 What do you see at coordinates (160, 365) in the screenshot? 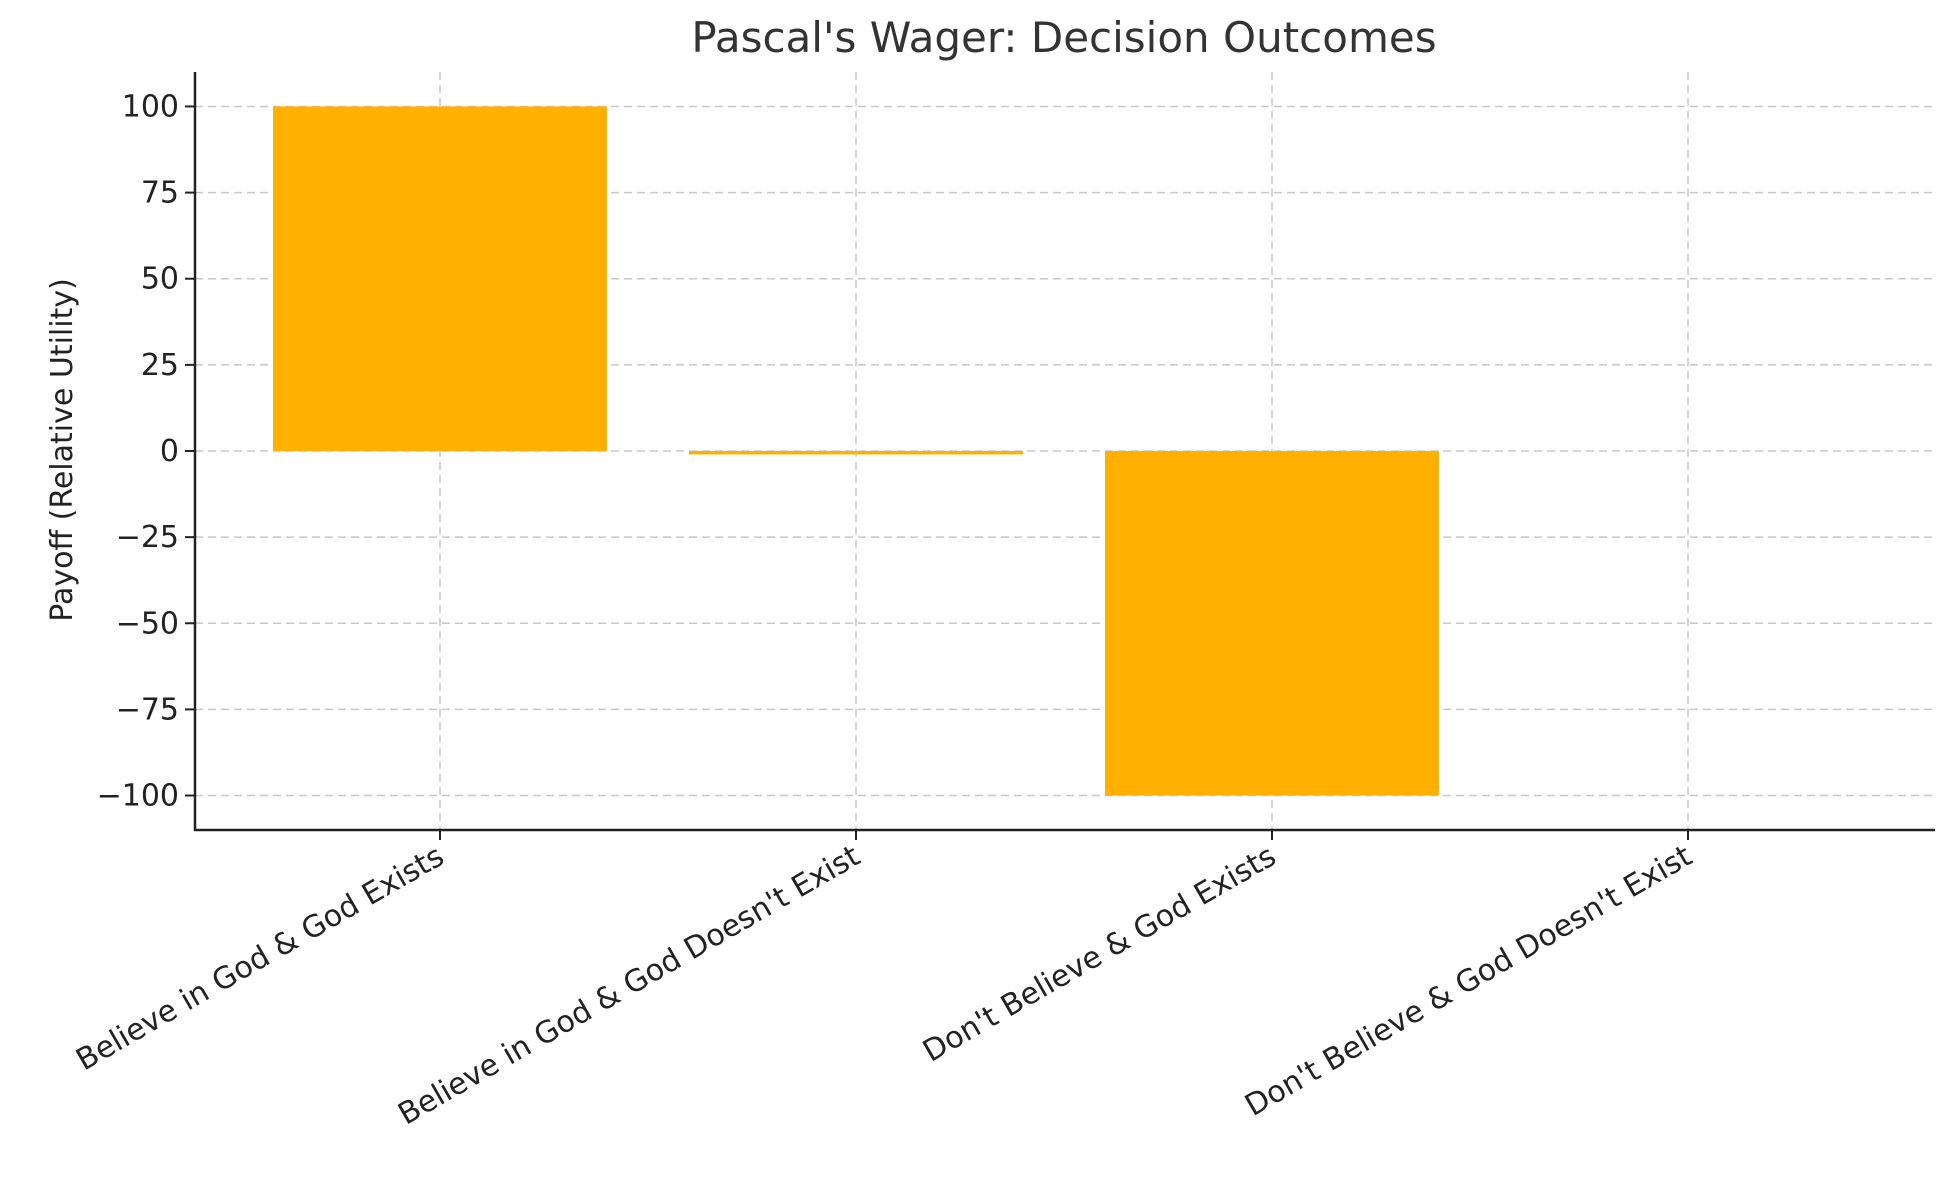
I see `y-tick-label: 25` at bounding box center [160, 365].